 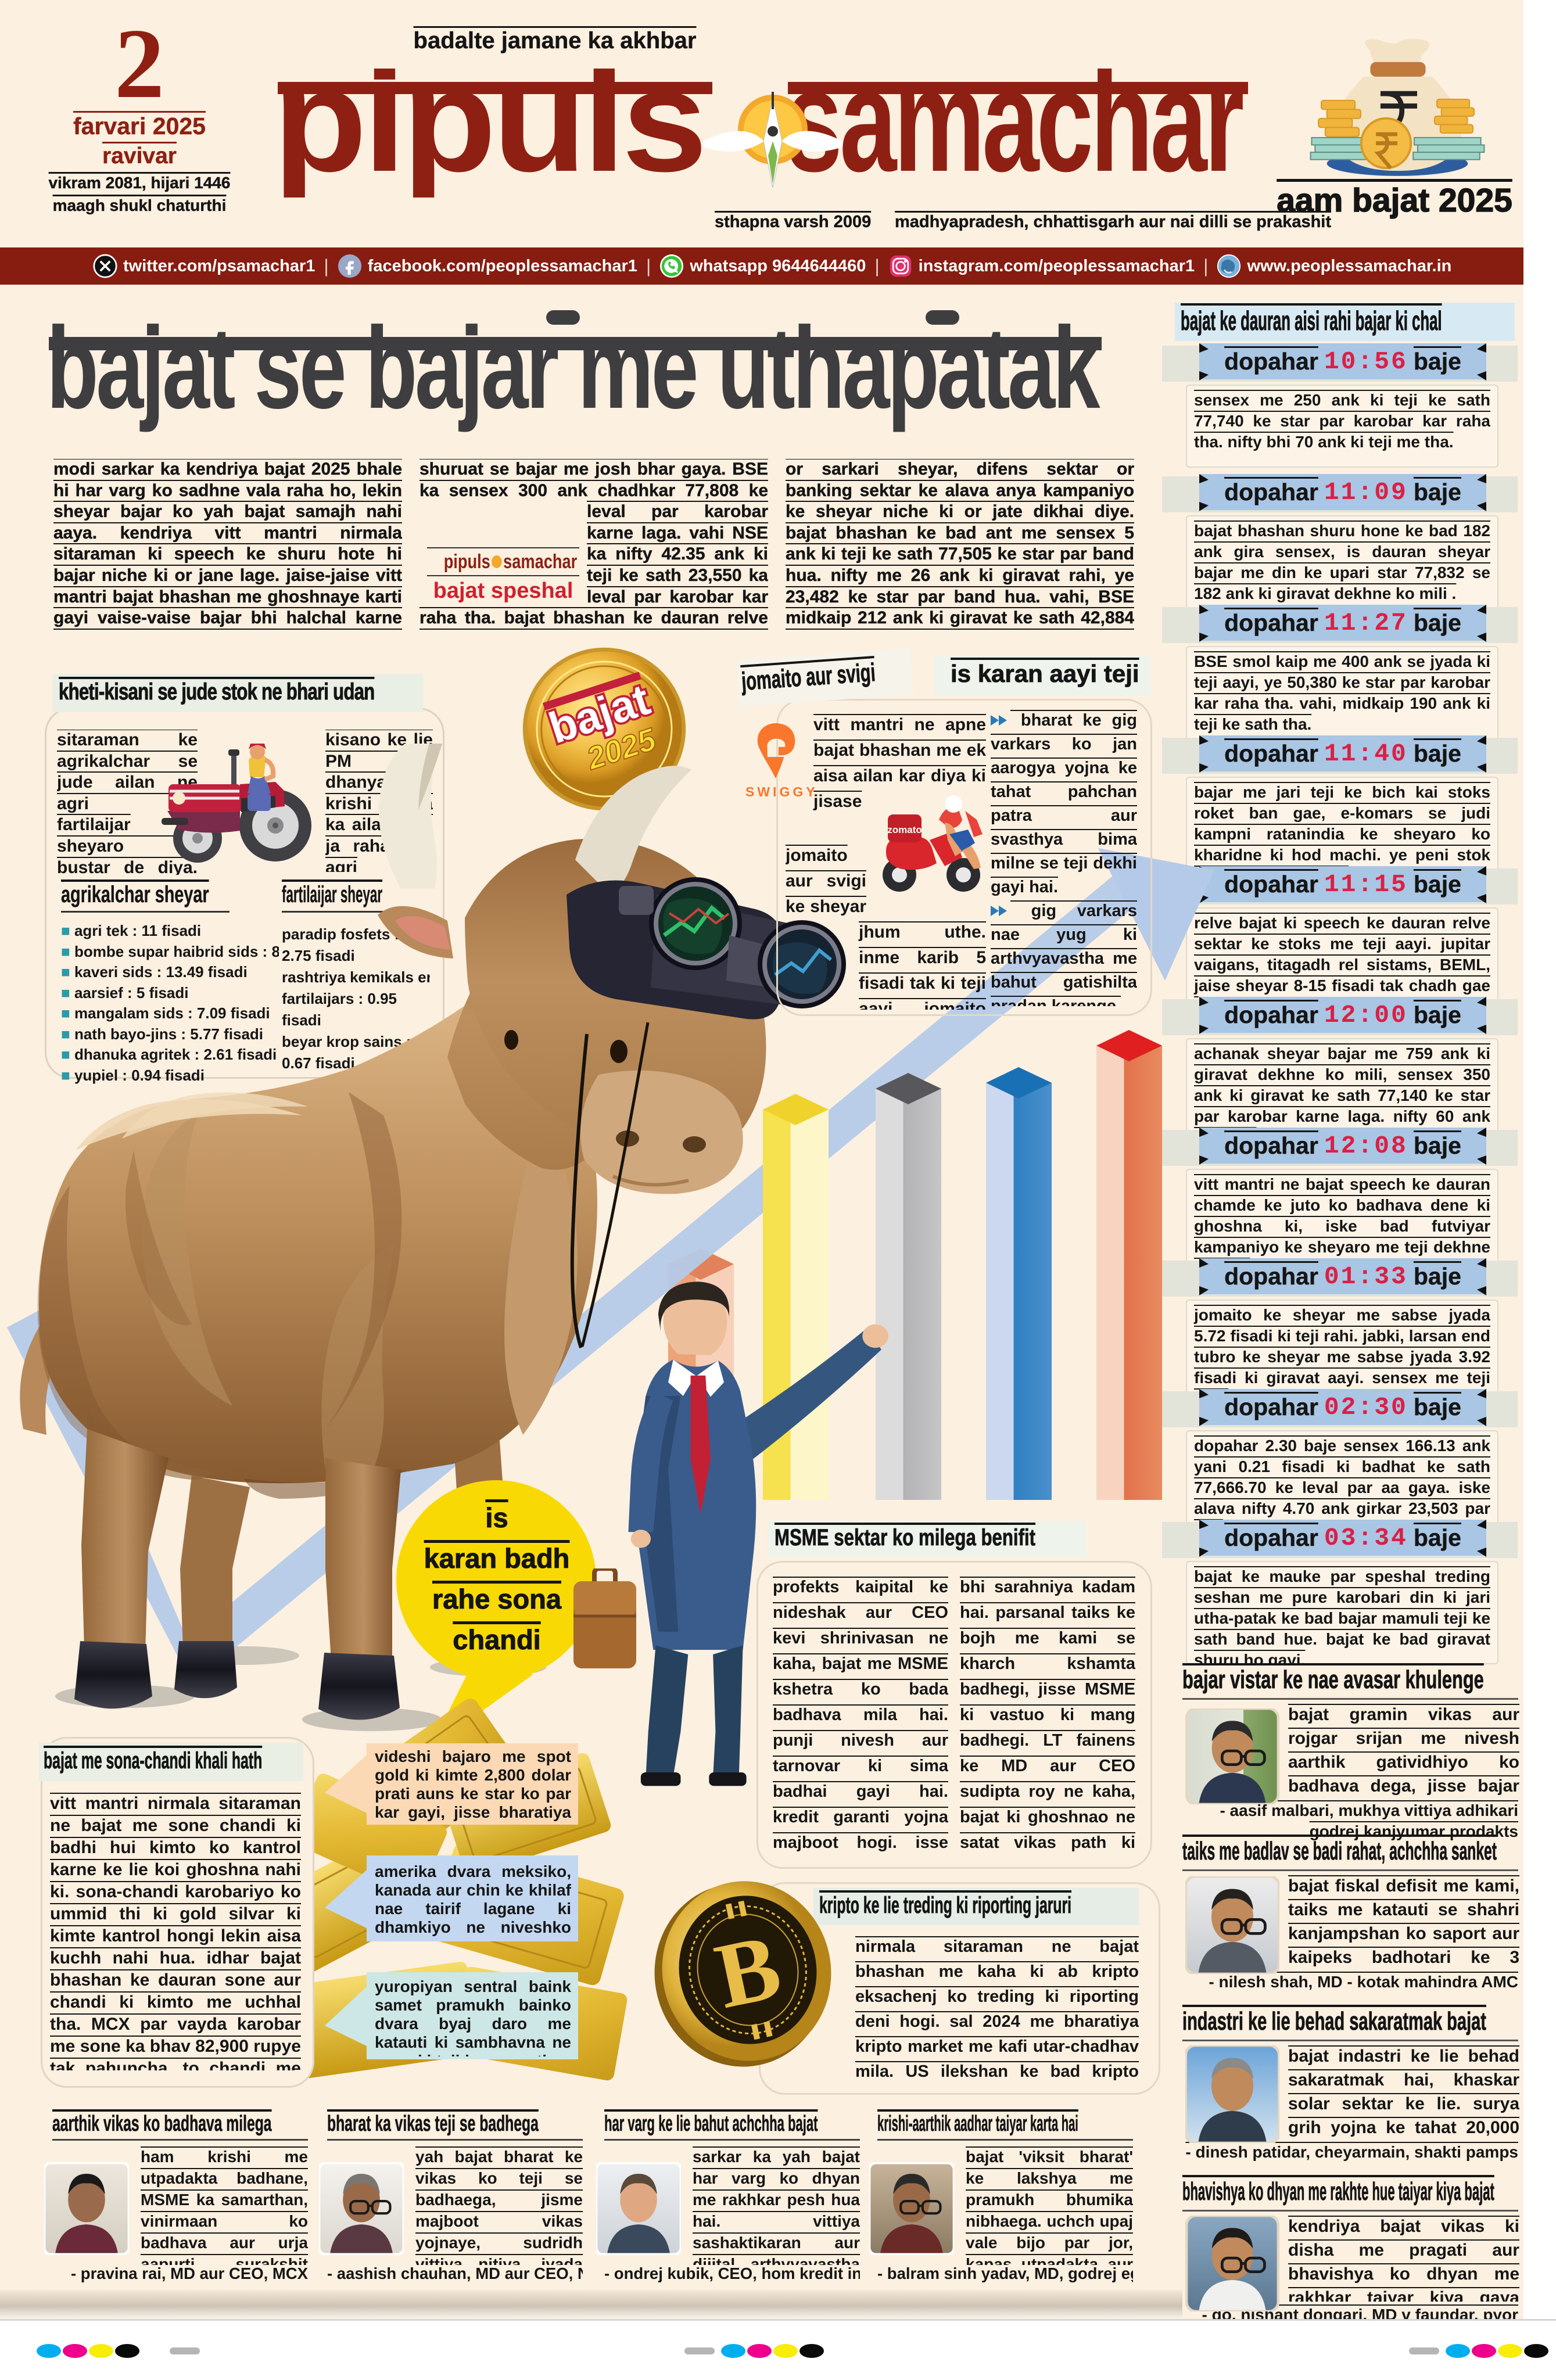 I want to click on svg-text: zomato, so click(x=904, y=830).